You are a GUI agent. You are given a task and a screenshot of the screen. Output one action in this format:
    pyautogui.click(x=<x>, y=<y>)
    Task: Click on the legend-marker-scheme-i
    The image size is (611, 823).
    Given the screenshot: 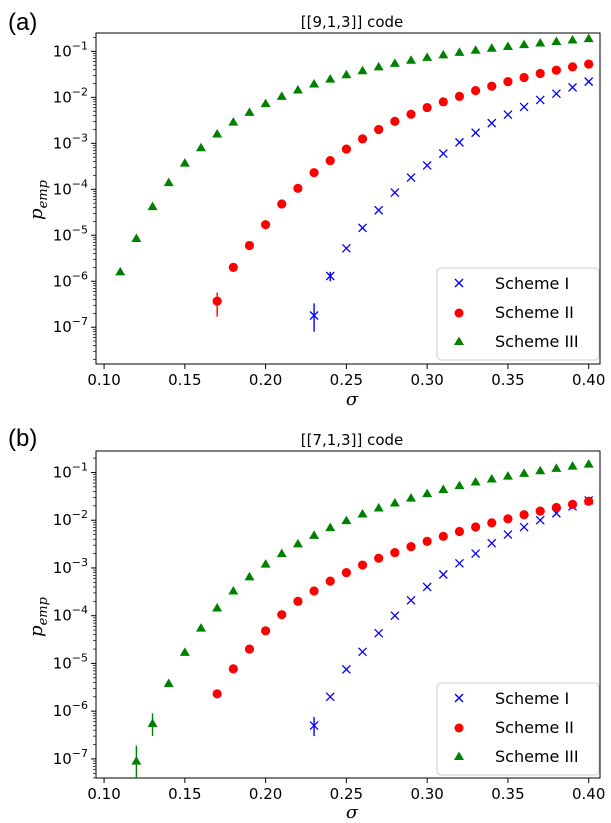 What is the action you would take?
    pyautogui.click(x=459, y=283)
    